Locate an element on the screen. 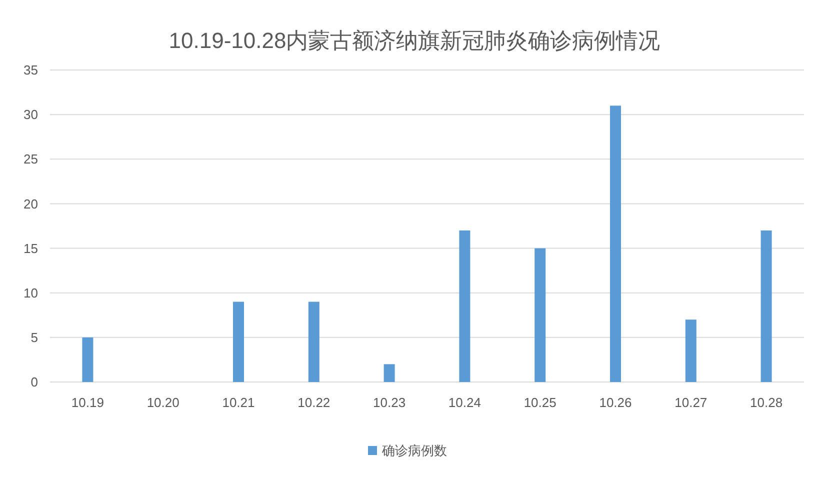  x-tick-label: 10.19 is located at coordinates (87, 402).